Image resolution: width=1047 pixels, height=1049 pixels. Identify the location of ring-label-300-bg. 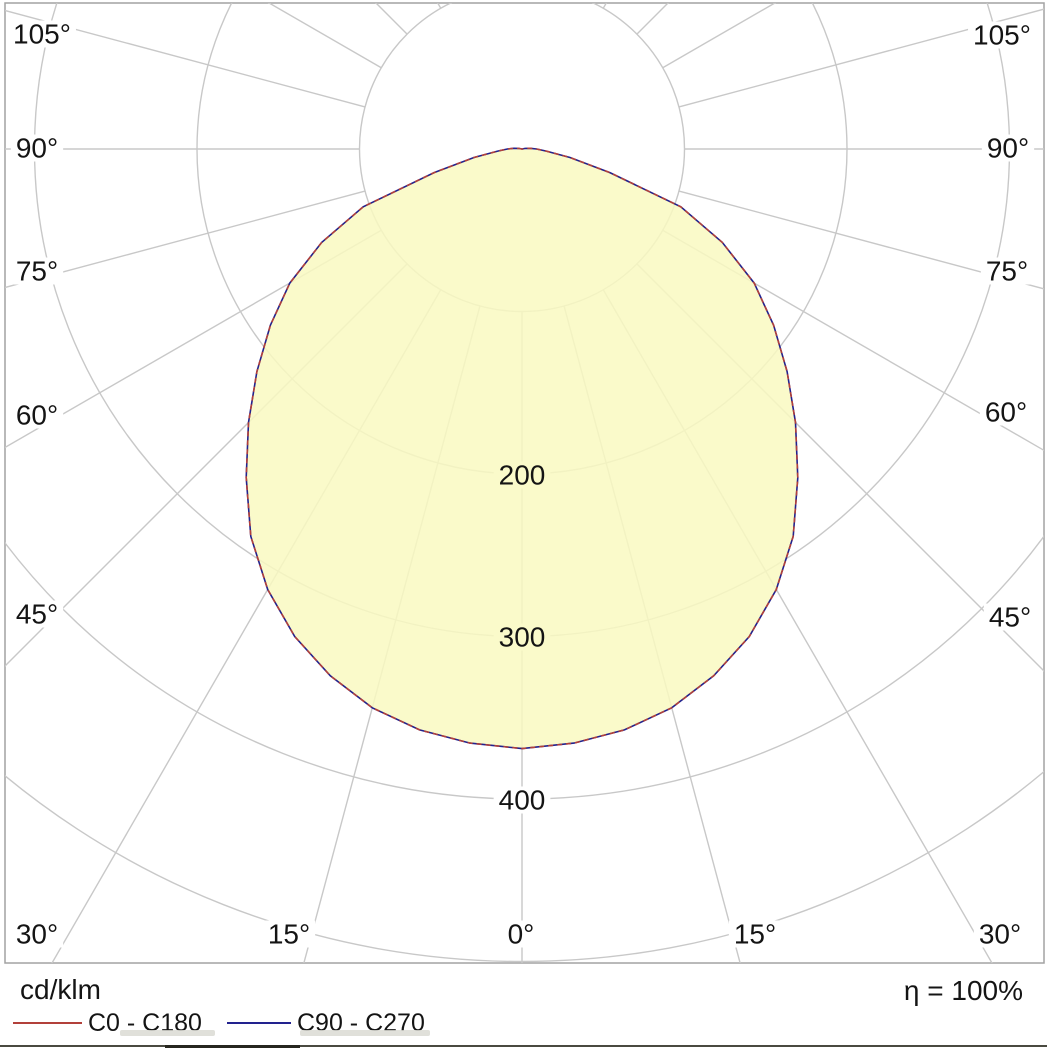
(522, 637).